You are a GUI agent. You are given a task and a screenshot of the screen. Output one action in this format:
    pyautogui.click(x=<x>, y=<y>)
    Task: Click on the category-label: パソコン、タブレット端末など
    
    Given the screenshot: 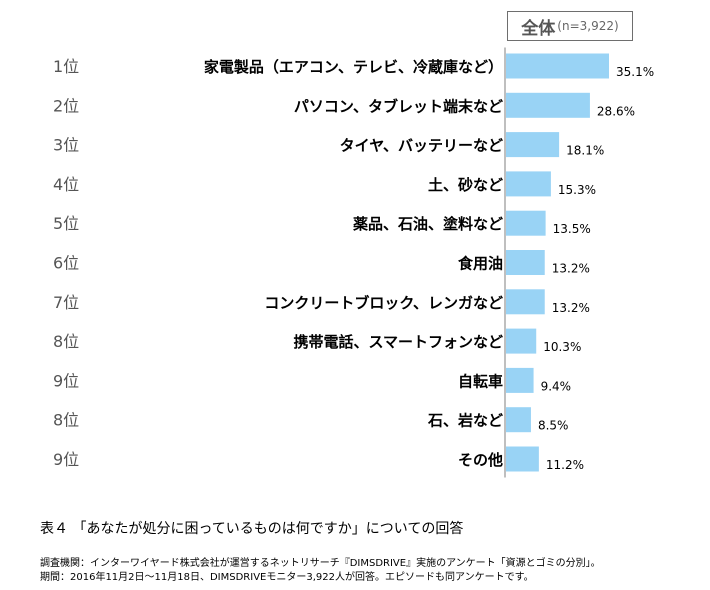 What is the action you would take?
    pyautogui.click(x=398, y=106)
    